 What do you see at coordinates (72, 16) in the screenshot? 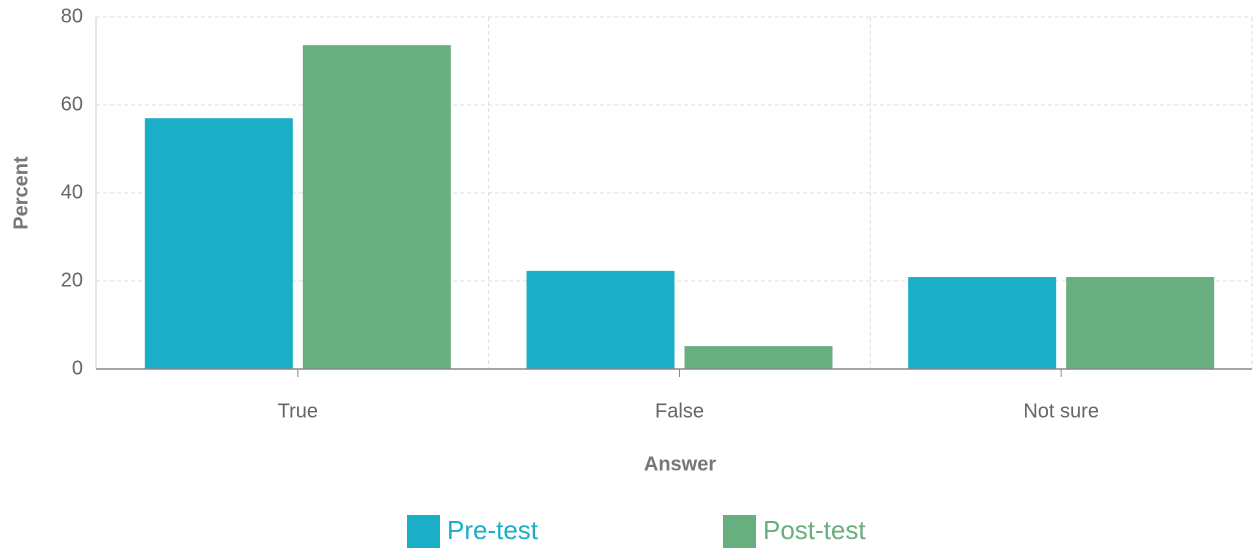
I see `y-tick-label: 80` at bounding box center [72, 16].